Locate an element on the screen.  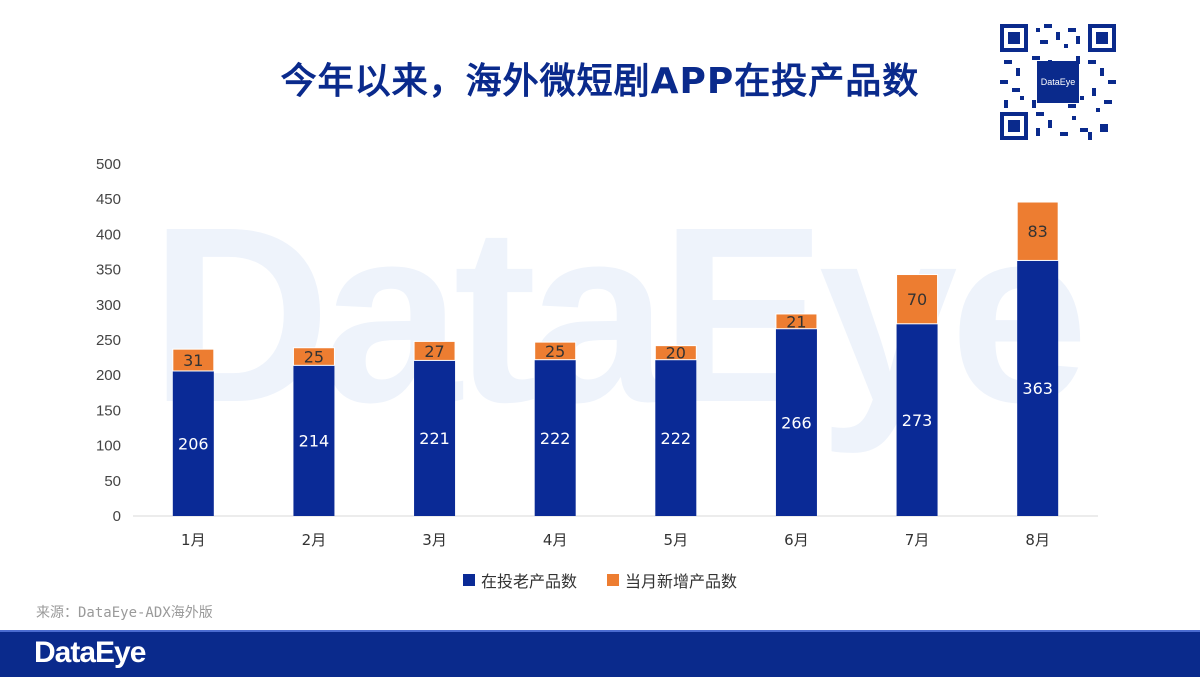
qr-center-logo: DataEye is located at coordinates (1058, 82).